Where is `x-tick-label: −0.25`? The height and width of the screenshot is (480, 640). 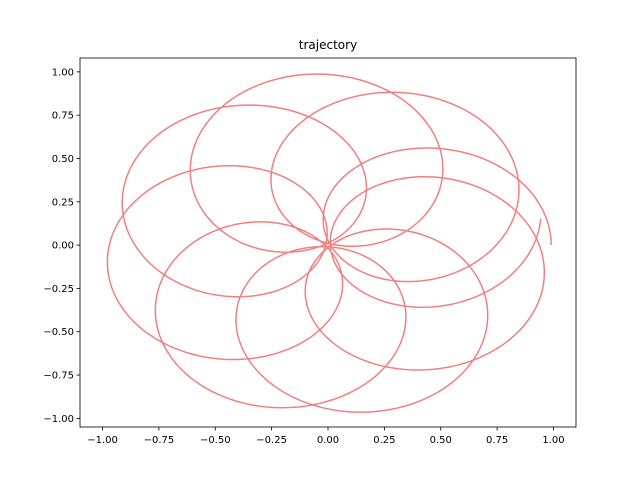 x-tick-label: −0.25 is located at coordinates (271, 440).